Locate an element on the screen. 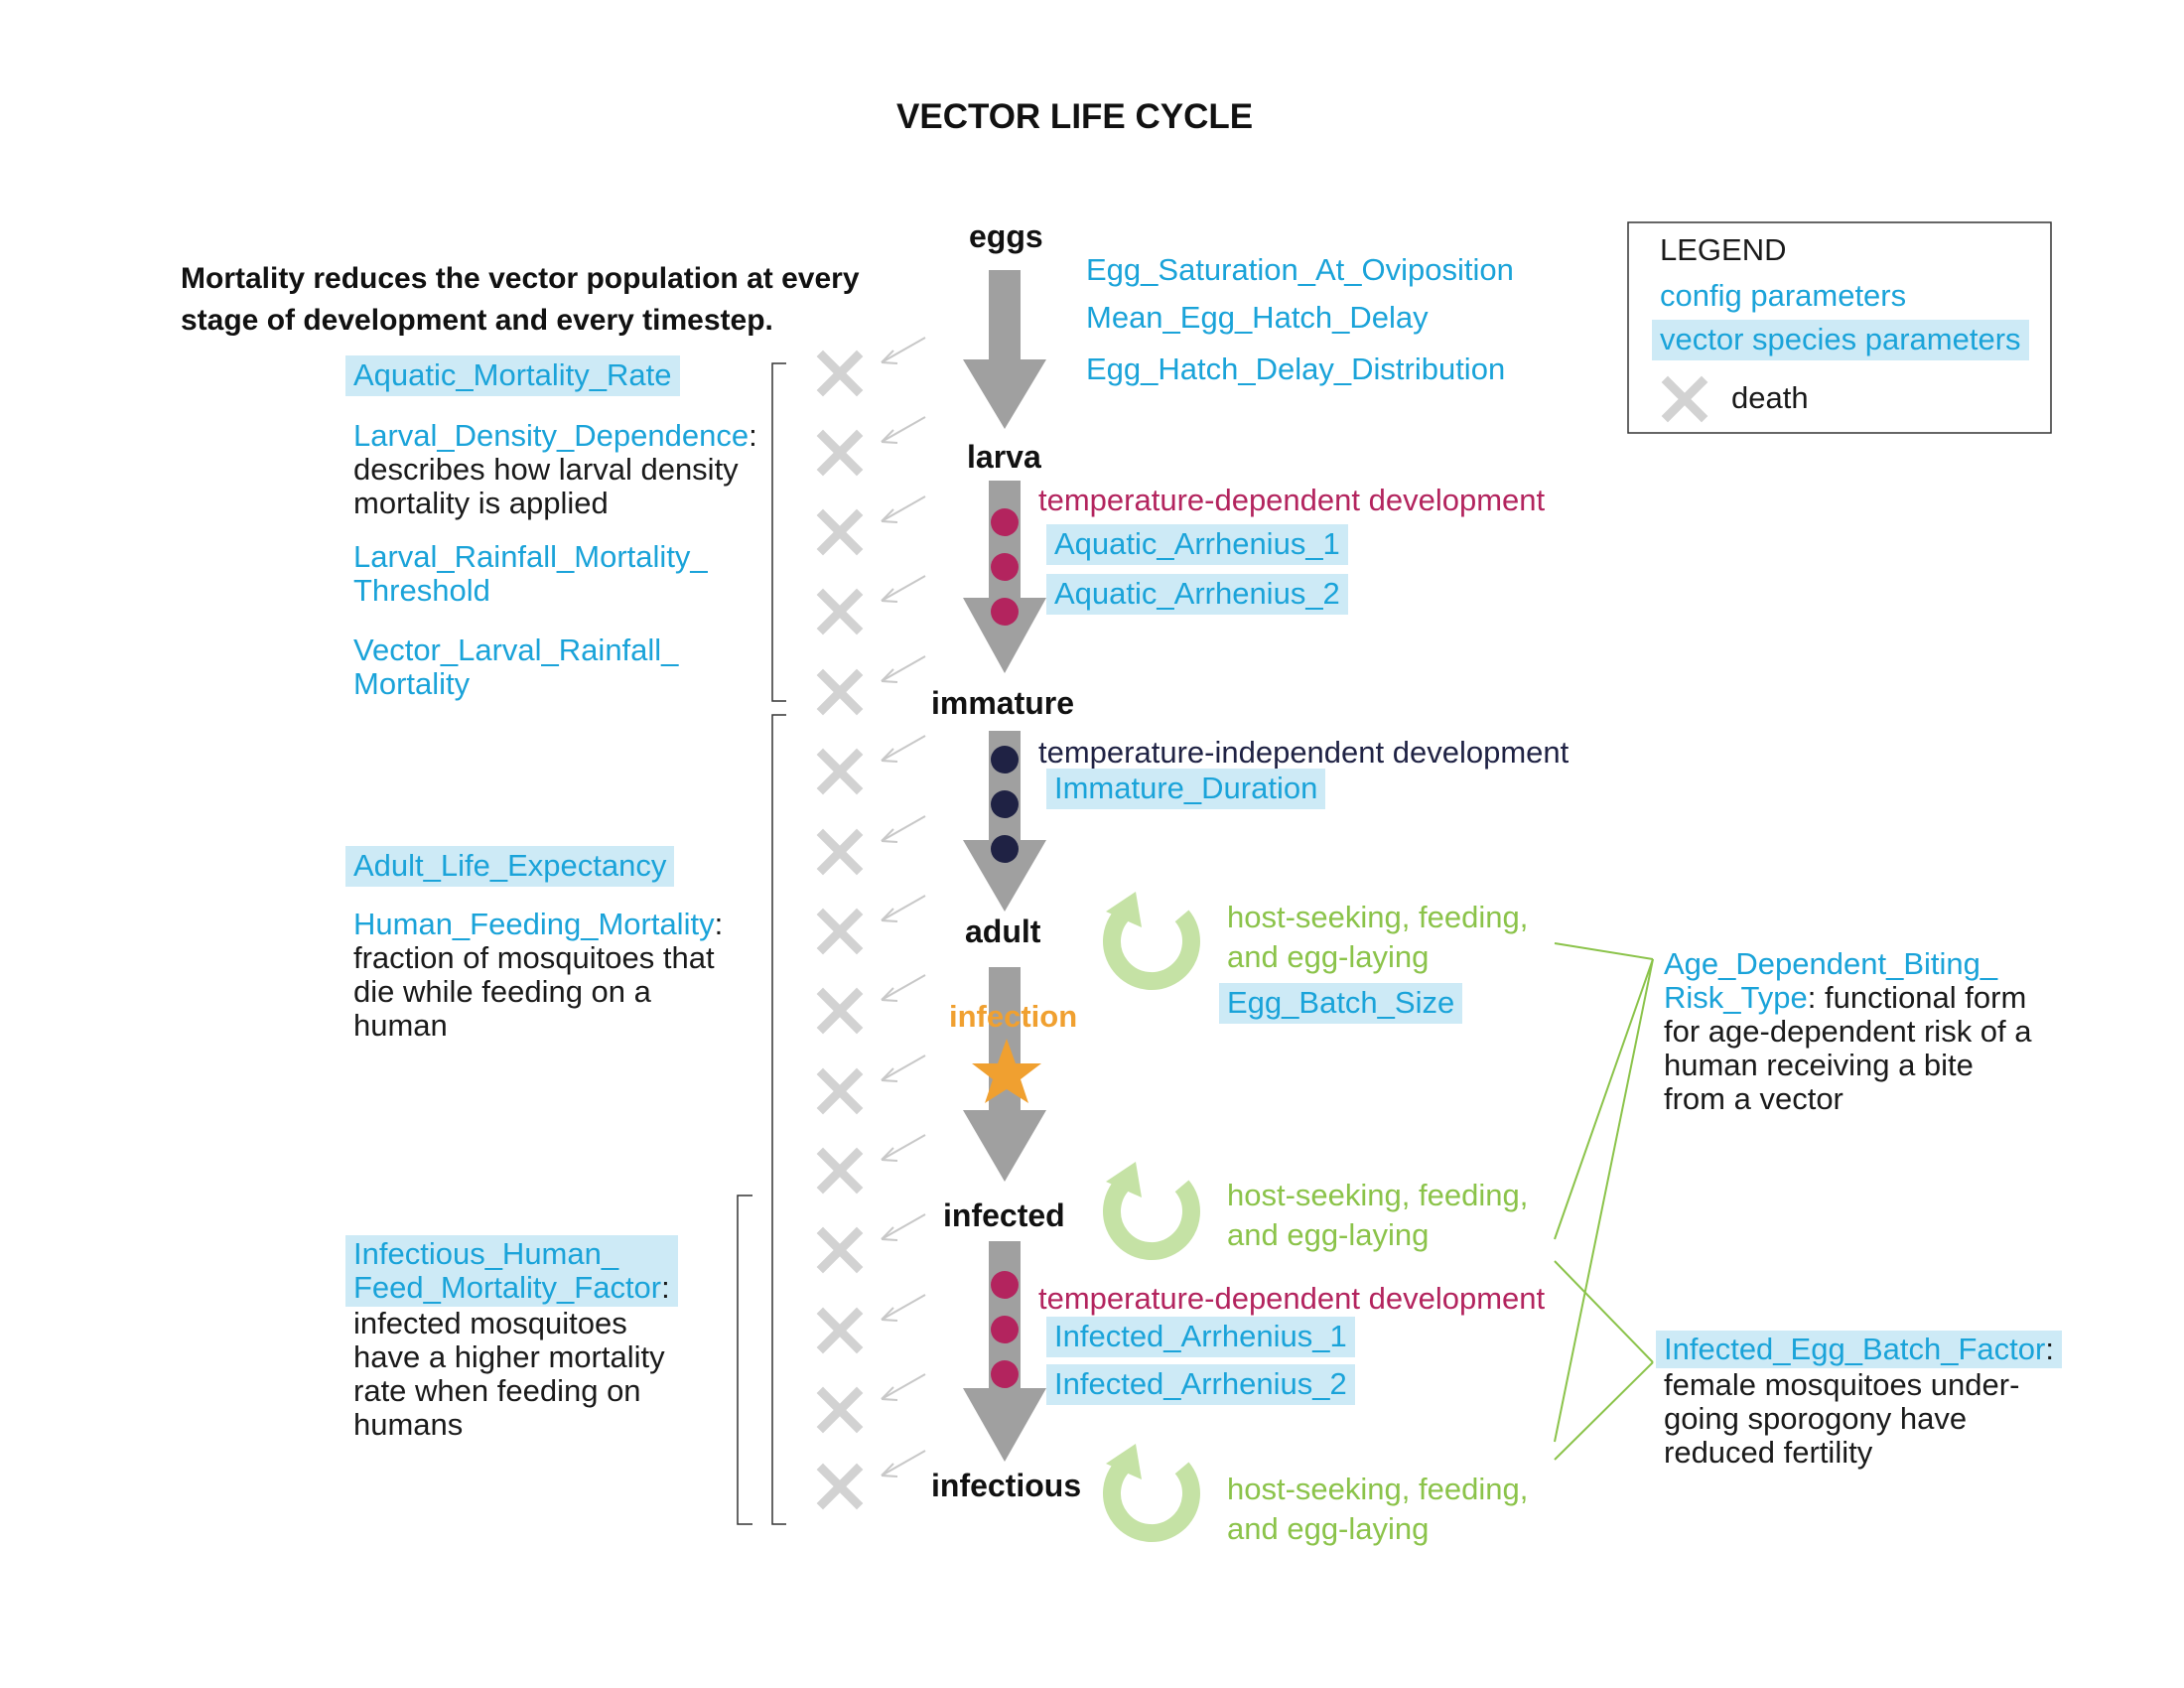 This screenshot has width=2184, height=1688. legend-death-icon is located at coordinates (1685, 399).